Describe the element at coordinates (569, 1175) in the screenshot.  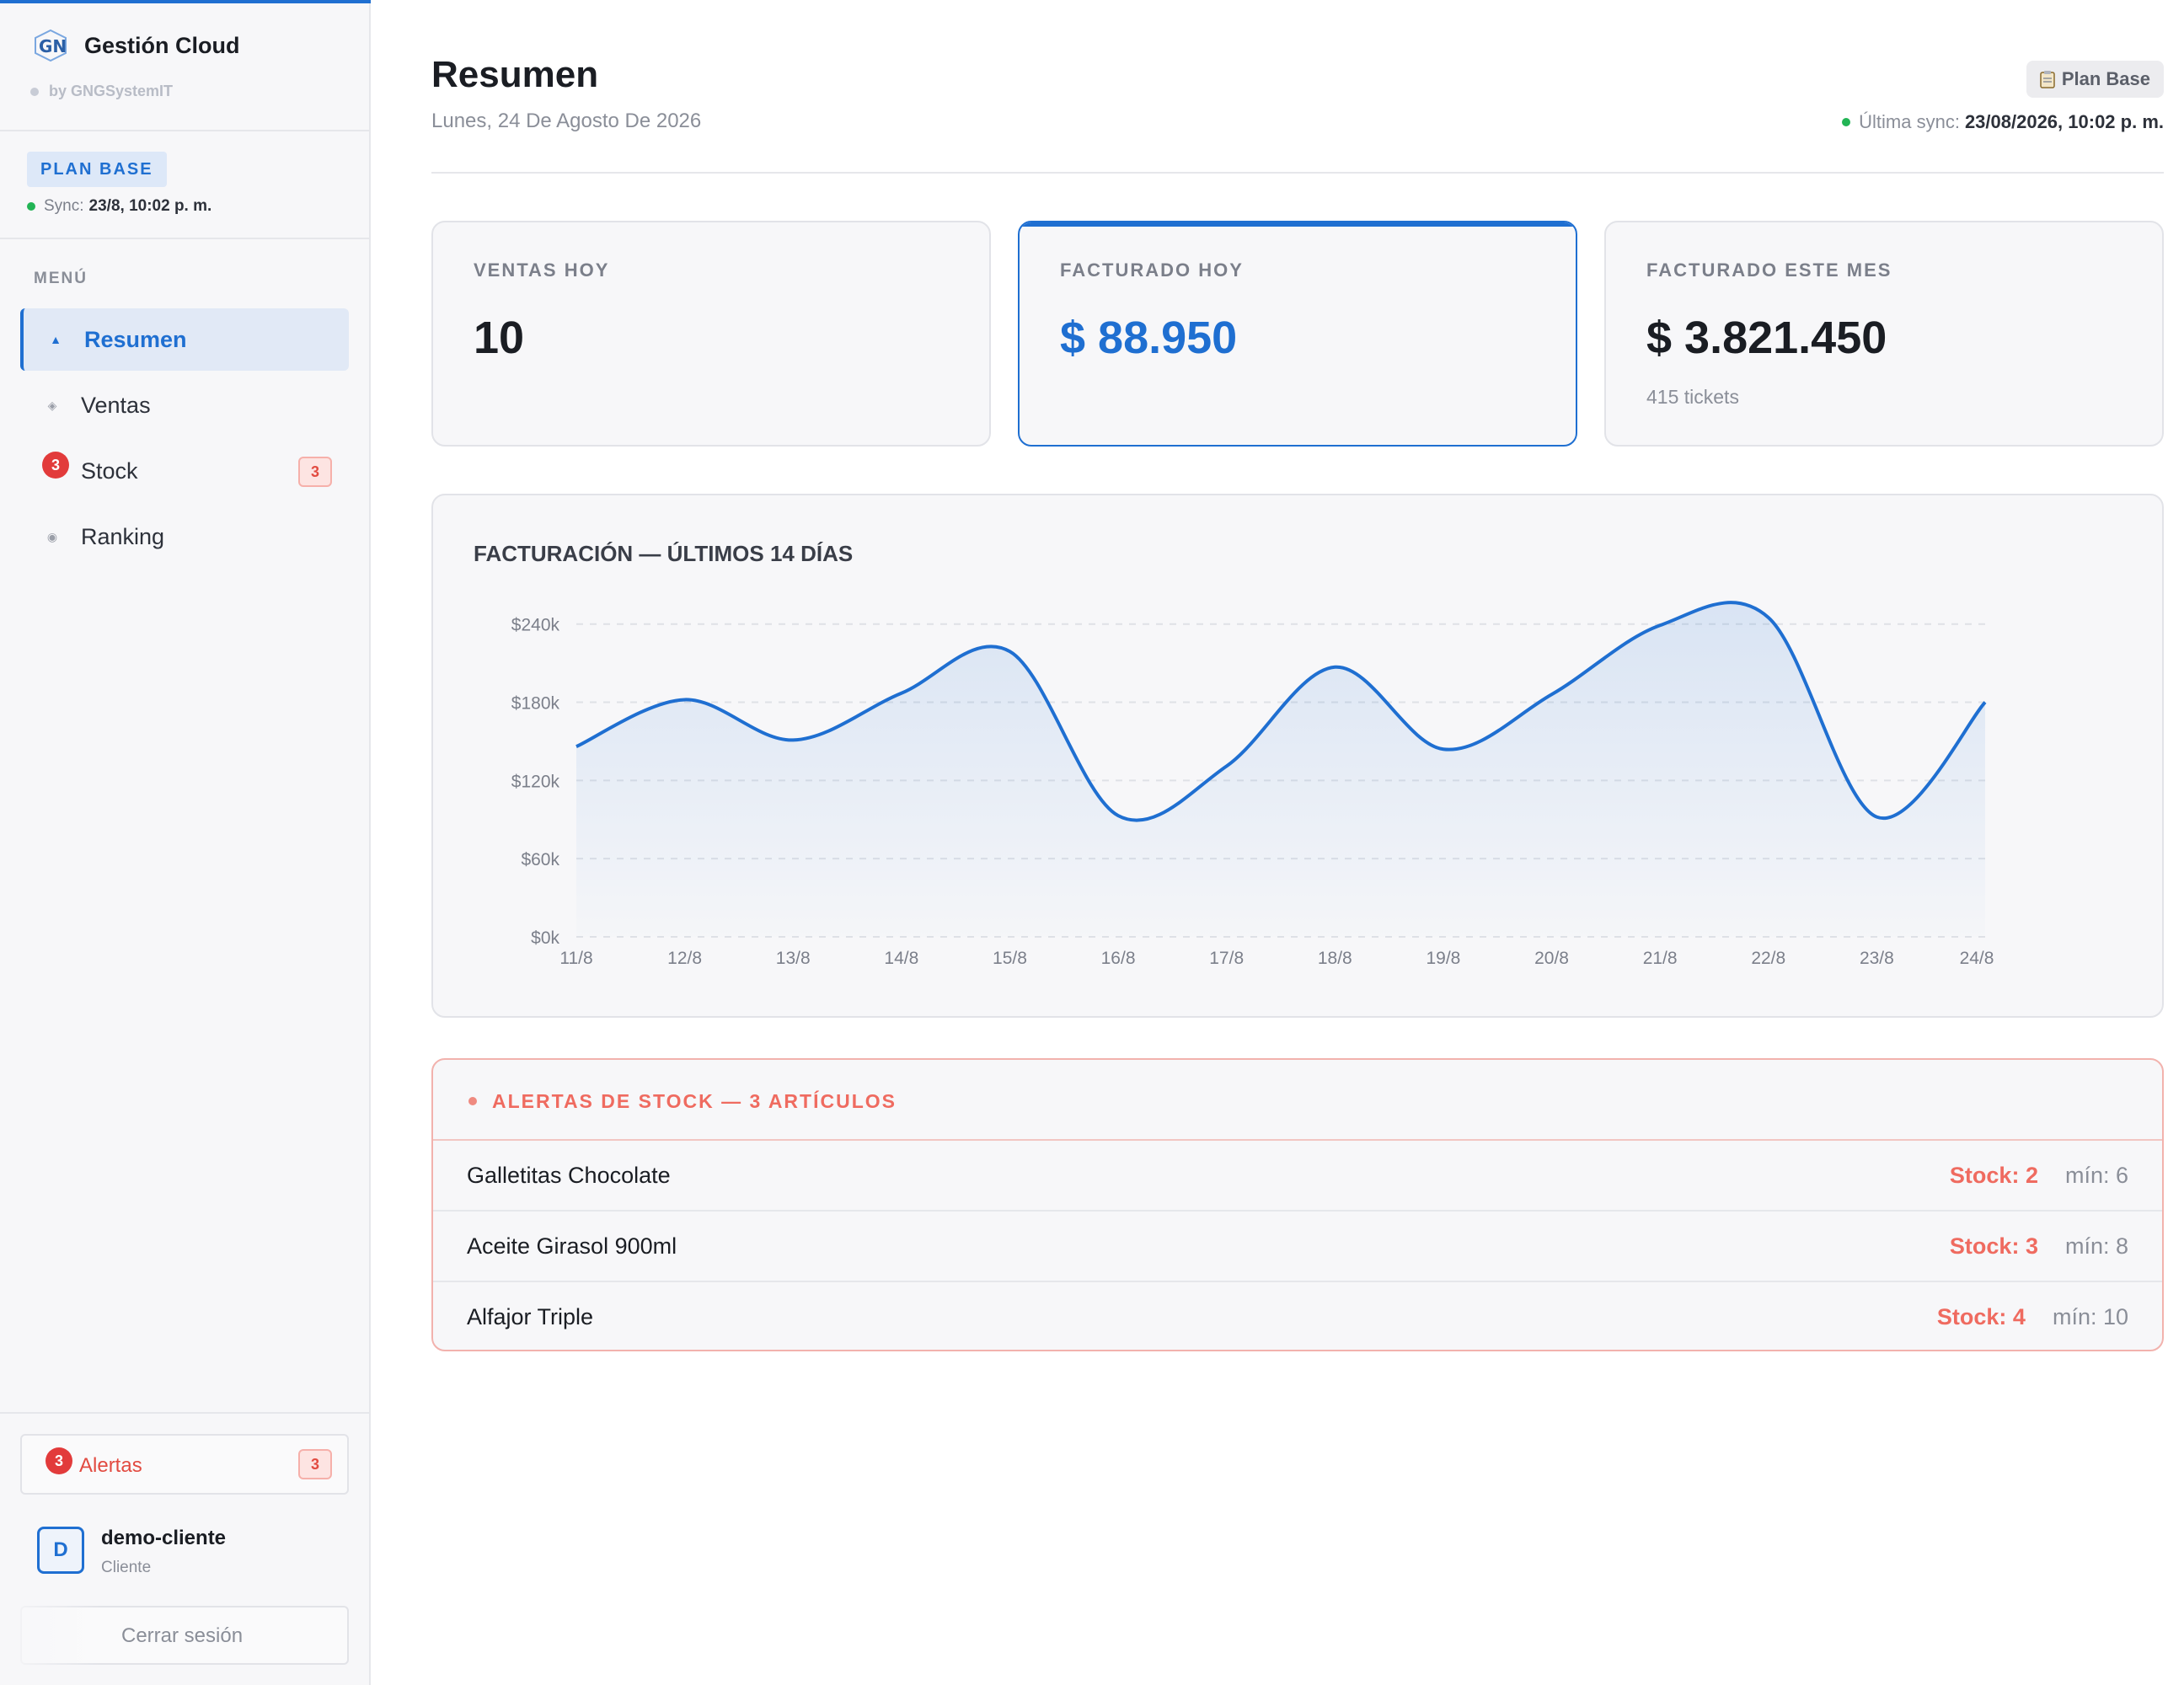
I see `alert-item-name: Galletitas Chocolate` at that location.